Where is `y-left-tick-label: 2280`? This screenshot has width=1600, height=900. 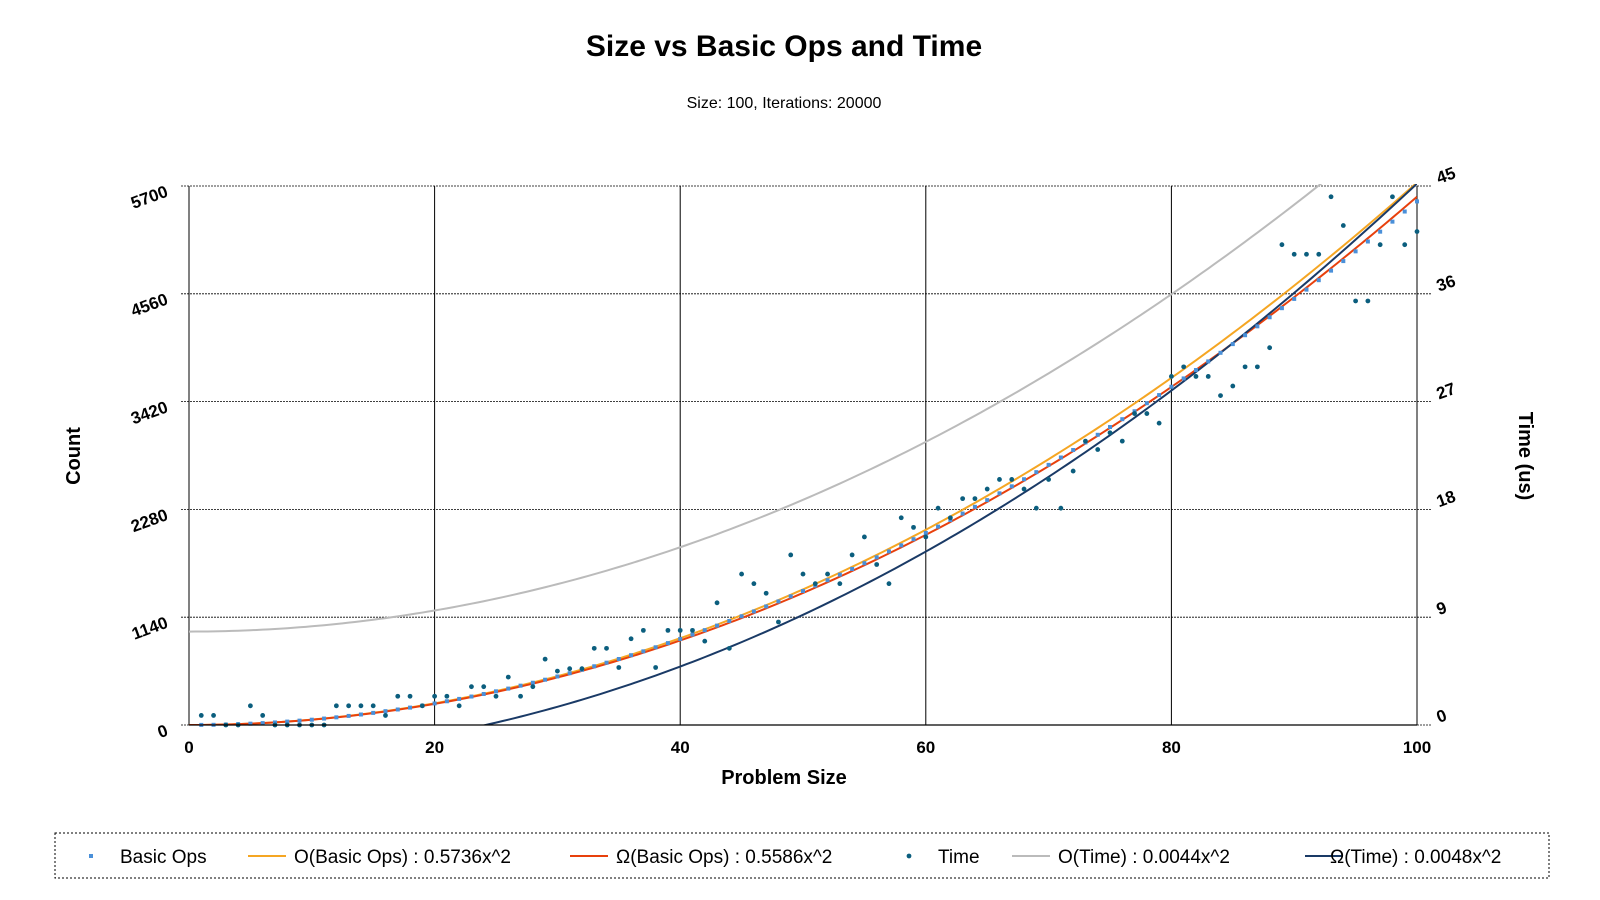
y-left-tick-label: 2280 is located at coordinates (149, 520).